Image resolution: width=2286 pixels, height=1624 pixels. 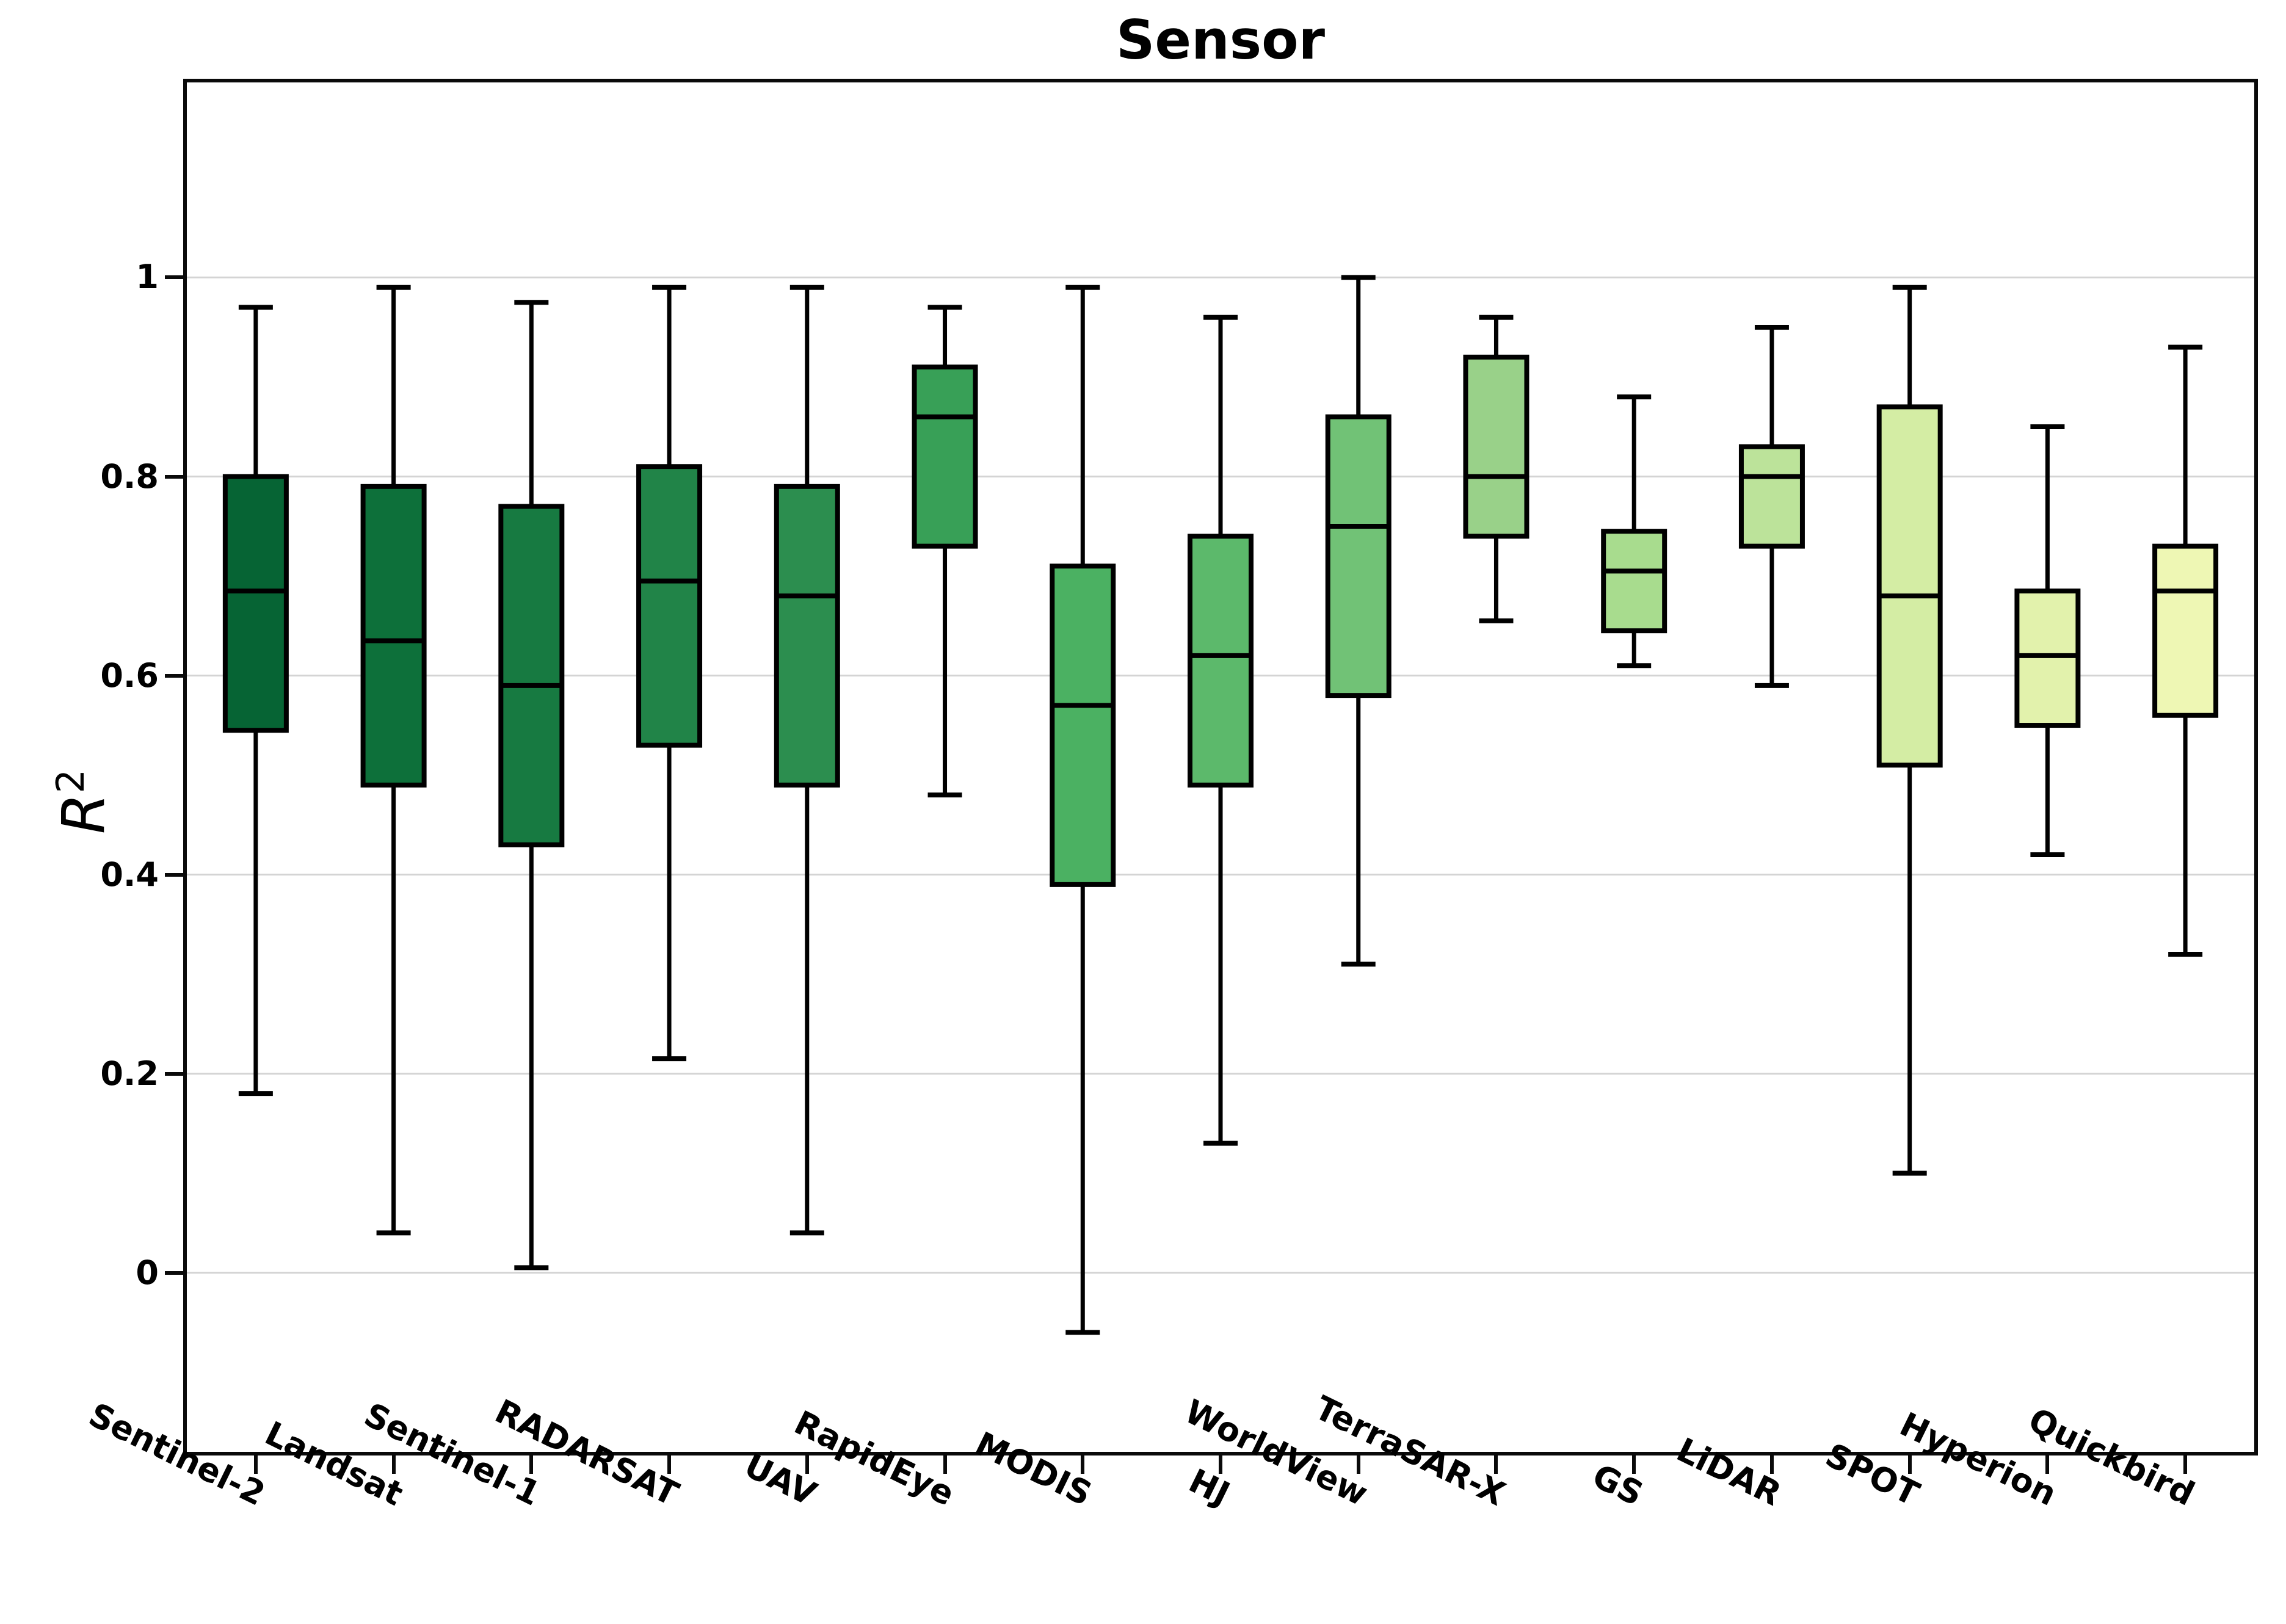 What do you see at coordinates (807, 636) in the screenshot?
I see `box-UAV` at bounding box center [807, 636].